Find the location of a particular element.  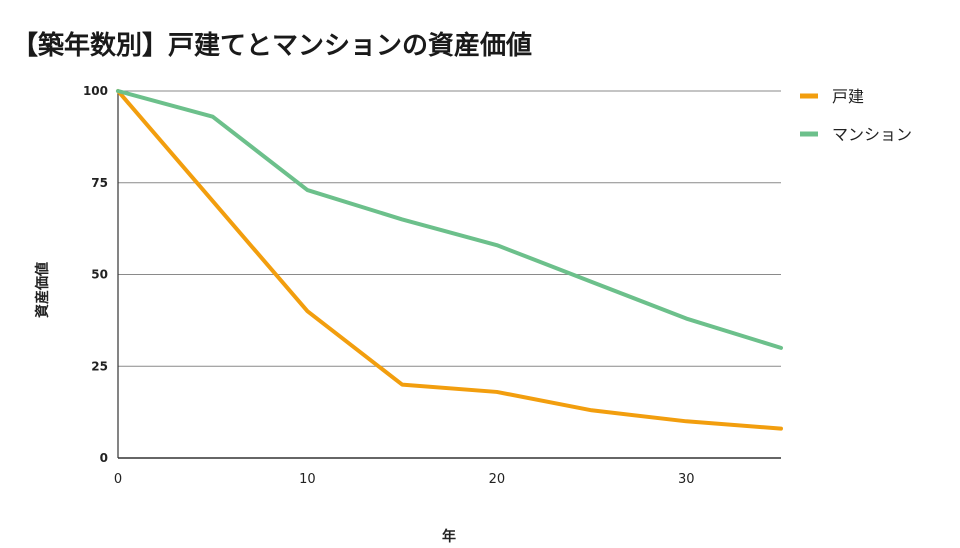

y-tick-label: 75 is located at coordinates (99, 183).